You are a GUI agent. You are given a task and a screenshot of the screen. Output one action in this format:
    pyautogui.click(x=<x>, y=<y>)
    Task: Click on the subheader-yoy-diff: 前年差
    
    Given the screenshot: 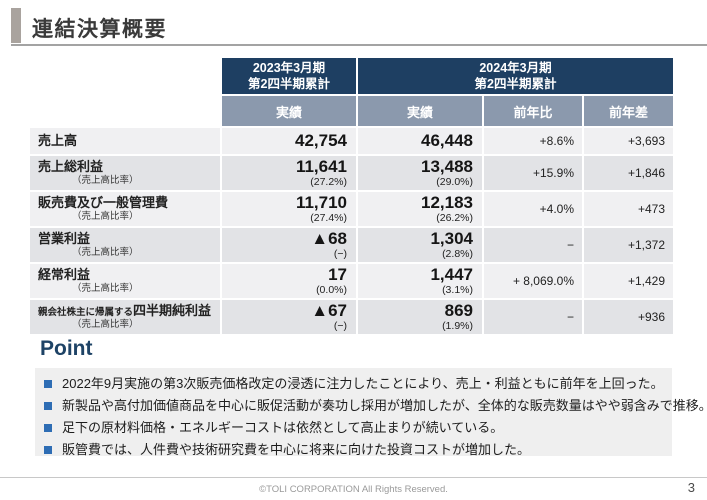 What is the action you would take?
    pyautogui.click(x=628, y=111)
    